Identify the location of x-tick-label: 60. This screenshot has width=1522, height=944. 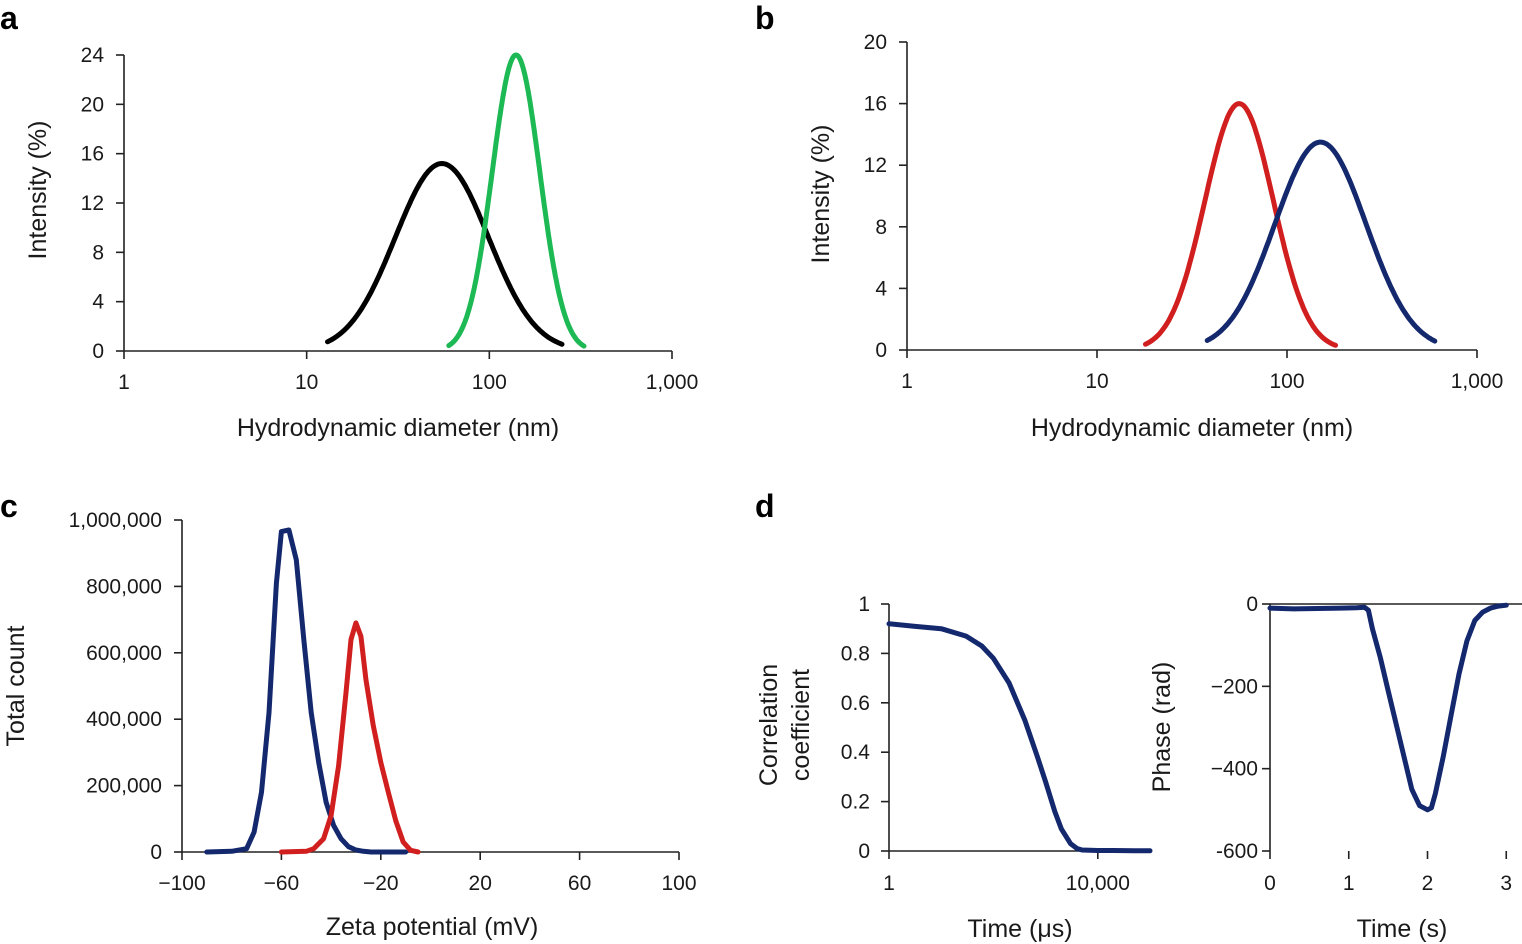
(579, 883).